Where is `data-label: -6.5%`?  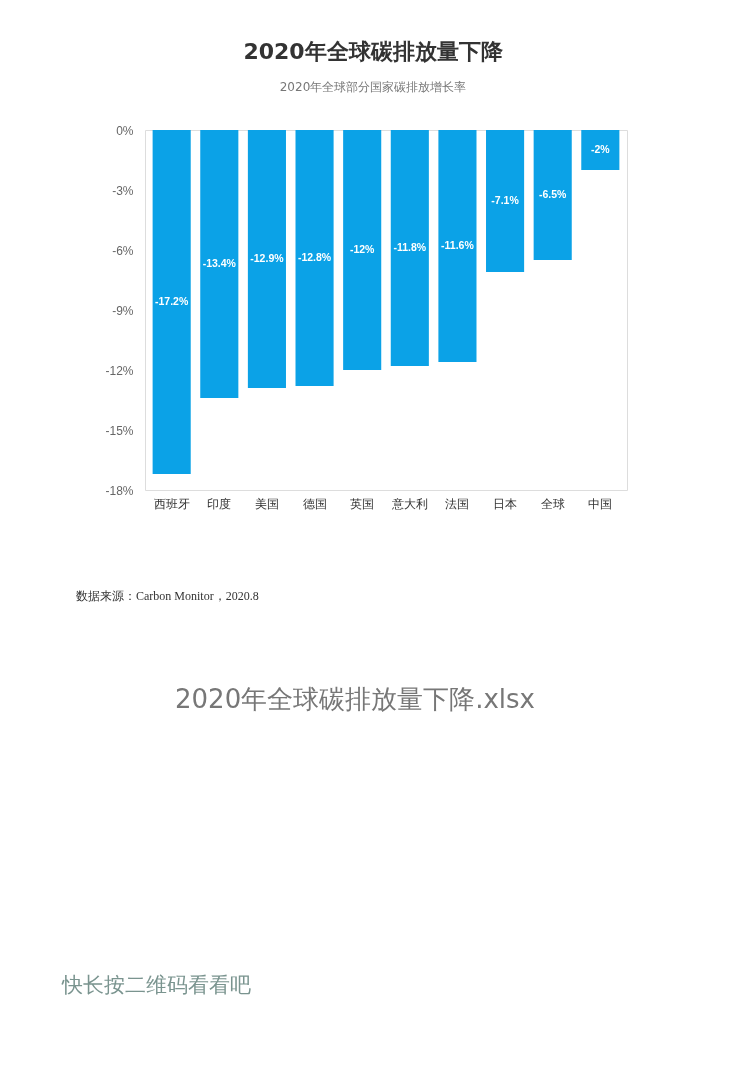 data-label: -6.5% is located at coordinates (553, 194).